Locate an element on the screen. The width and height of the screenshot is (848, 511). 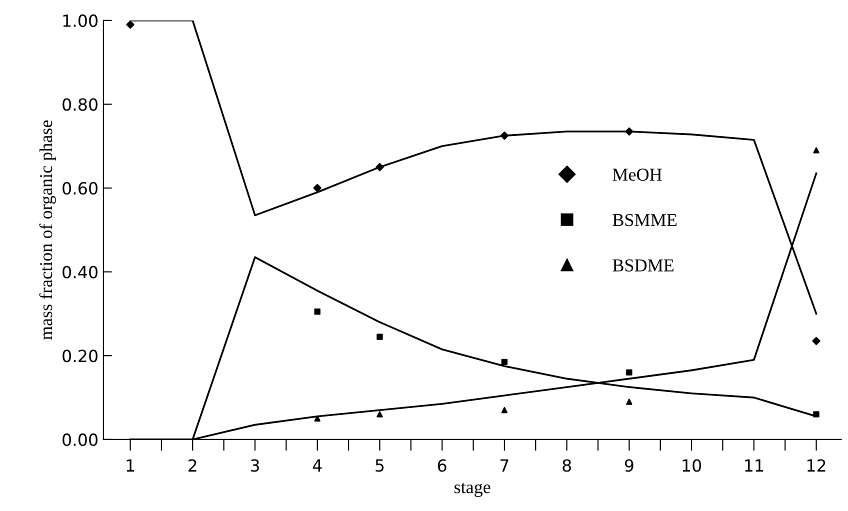
x-tick-label: 2 is located at coordinates (192, 465).